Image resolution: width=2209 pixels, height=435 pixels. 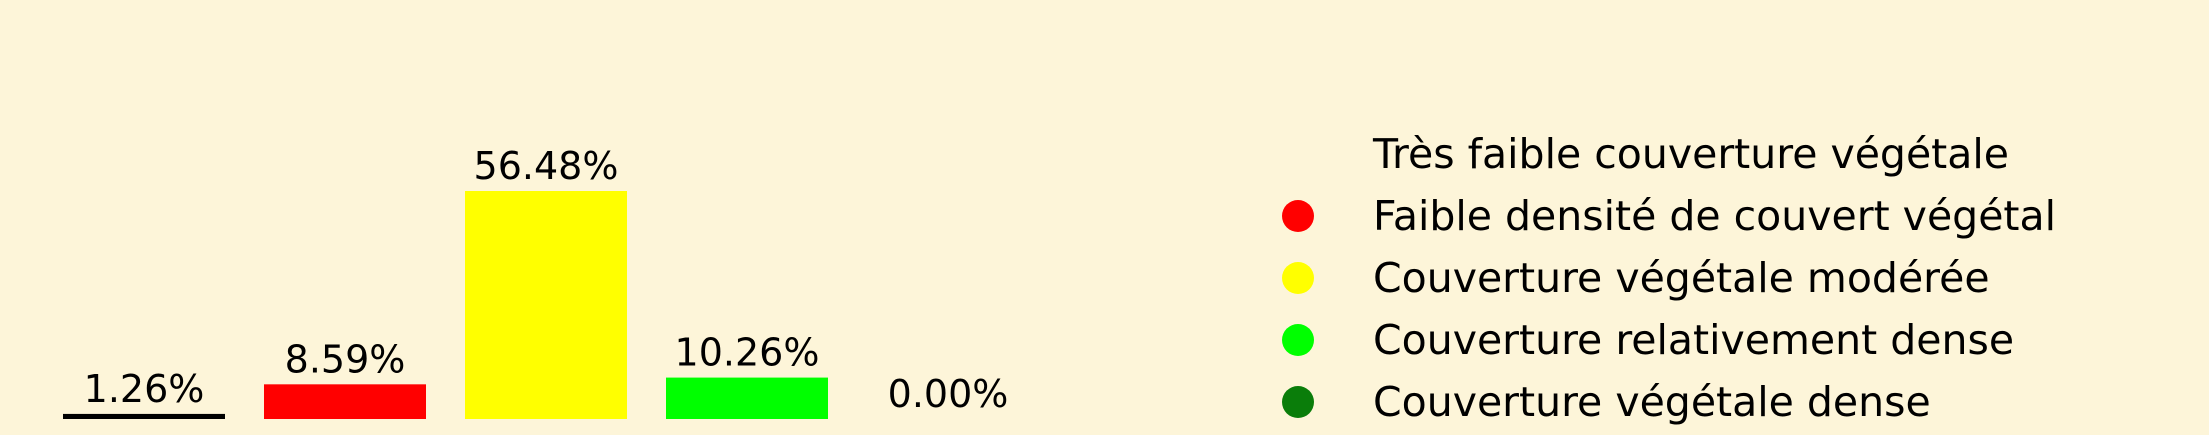 I want to click on bar-value-label-1: 1.26%, so click(x=144, y=389).